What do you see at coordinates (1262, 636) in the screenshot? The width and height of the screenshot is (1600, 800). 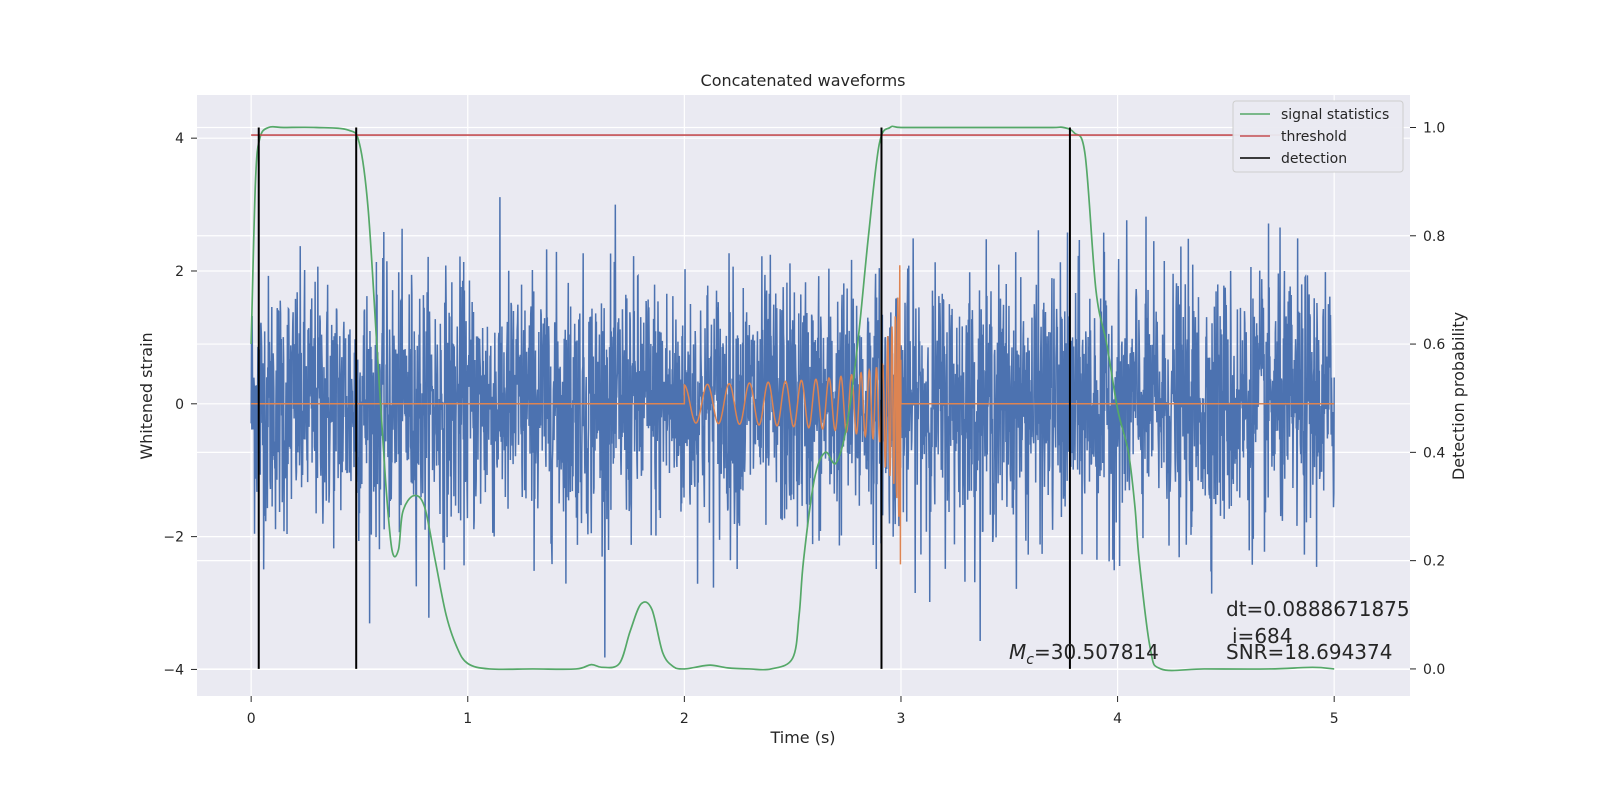 I see `annotation-index: i=684` at bounding box center [1262, 636].